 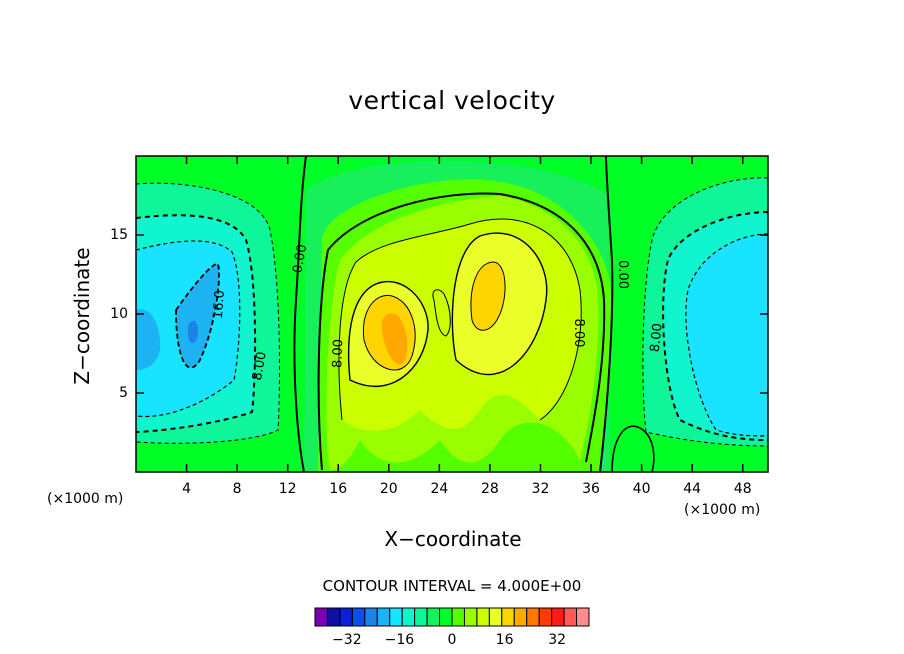 I want to click on contour-interval: CONTOUR INTERVAL = 4.000E+00, so click(x=452, y=586).